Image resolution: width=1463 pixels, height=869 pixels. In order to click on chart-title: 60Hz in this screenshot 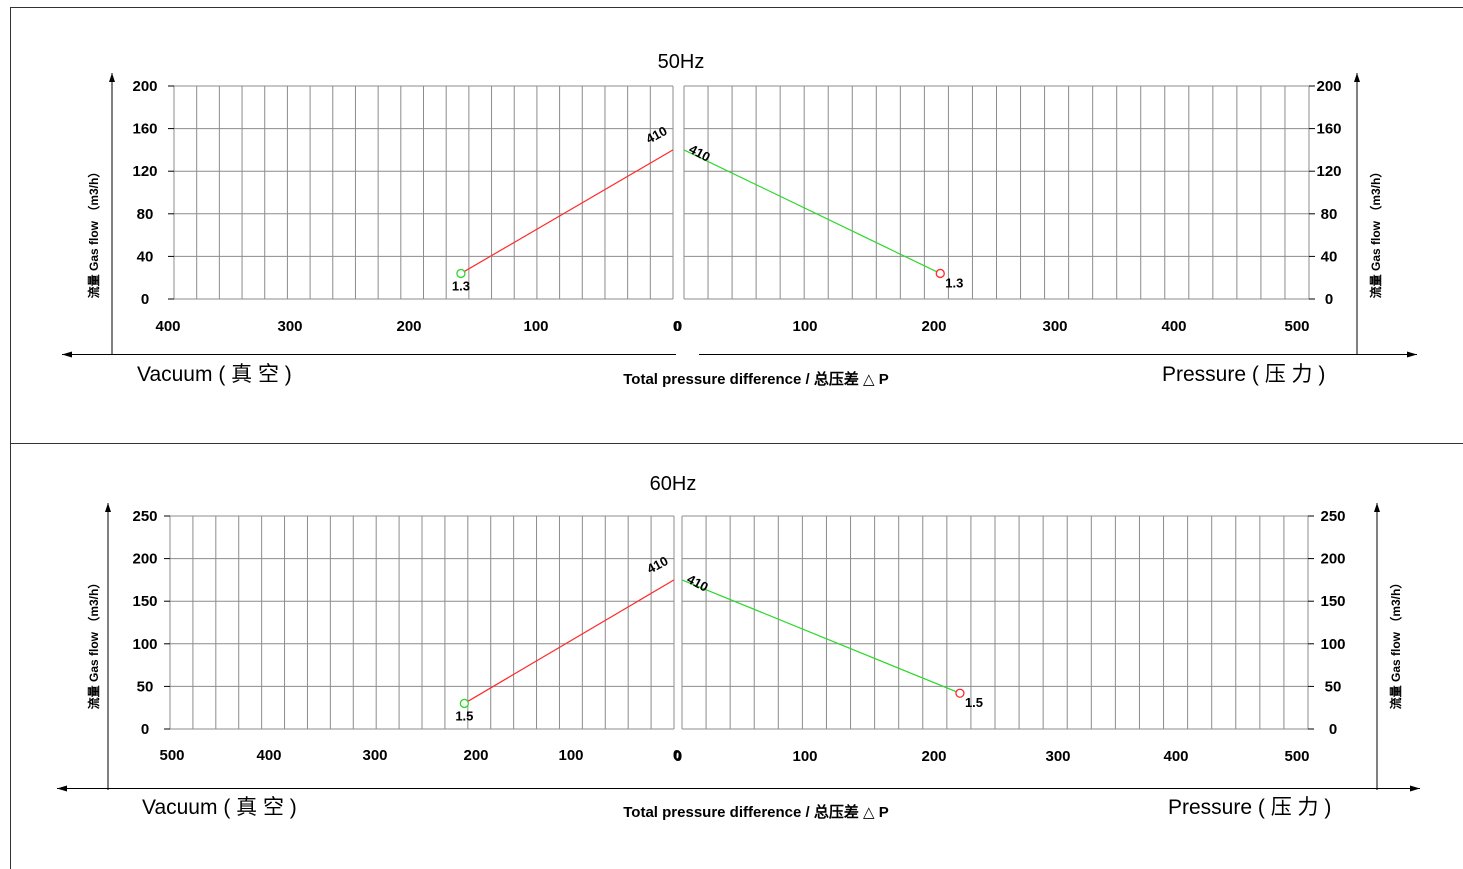, I will do `click(673, 484)`.